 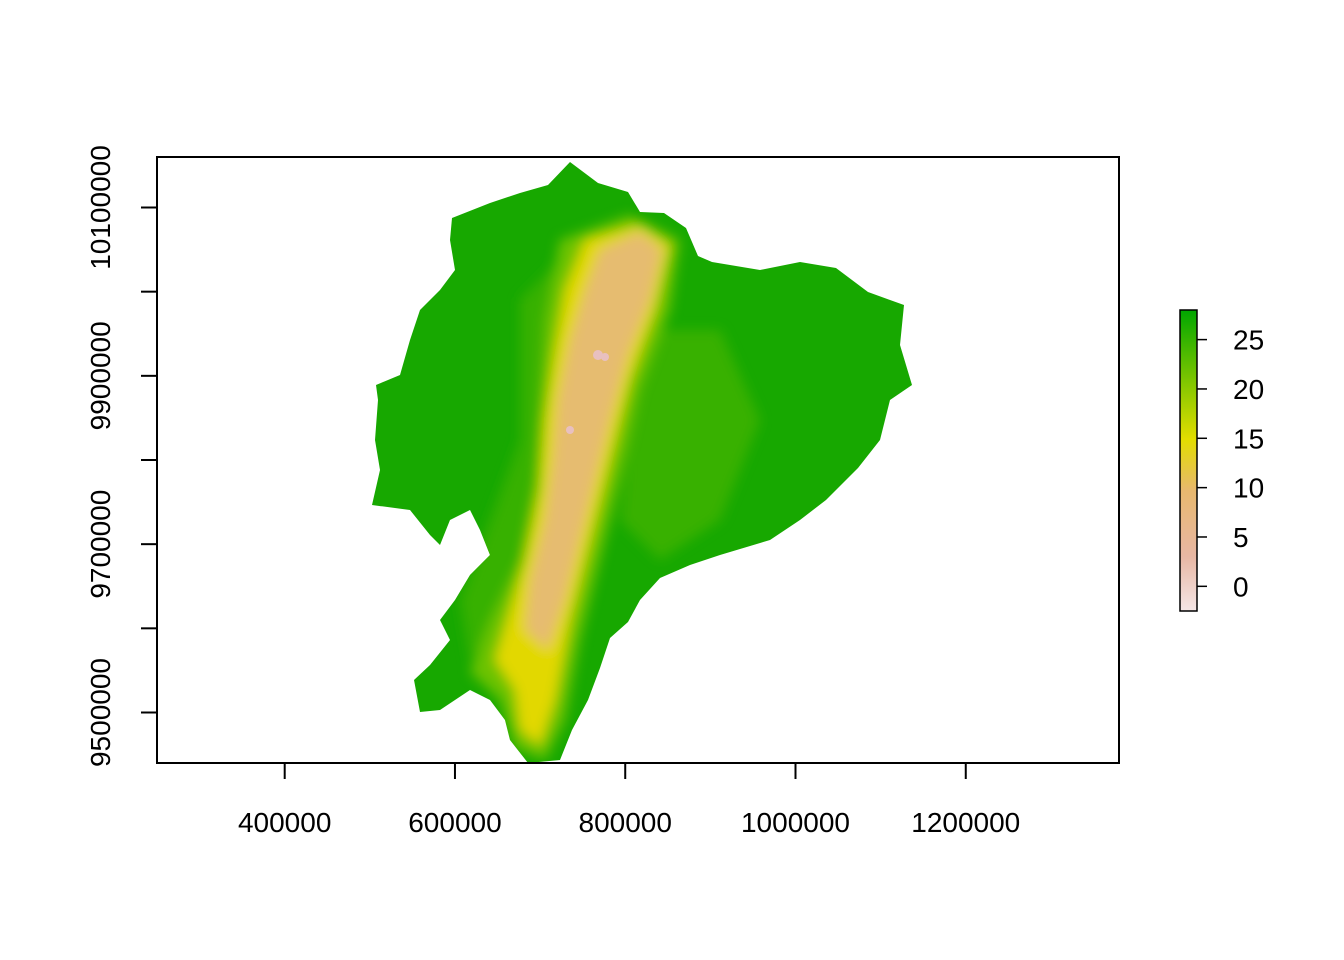 I want to click on legend-tick-label: 15, so click(x=1248, y=438).